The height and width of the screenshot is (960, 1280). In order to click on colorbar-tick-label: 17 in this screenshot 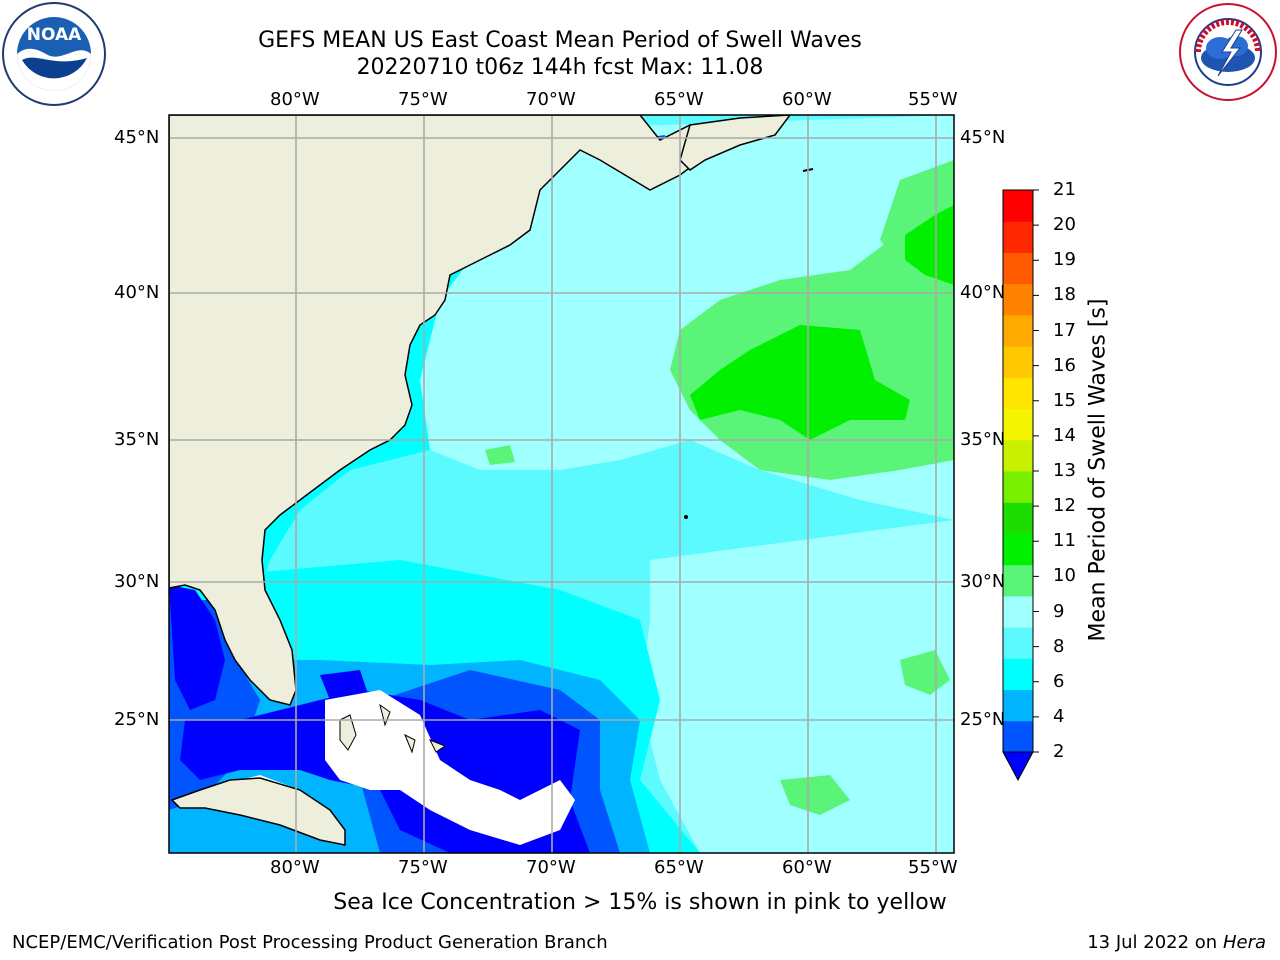, I will do `click(1064, 330)`.